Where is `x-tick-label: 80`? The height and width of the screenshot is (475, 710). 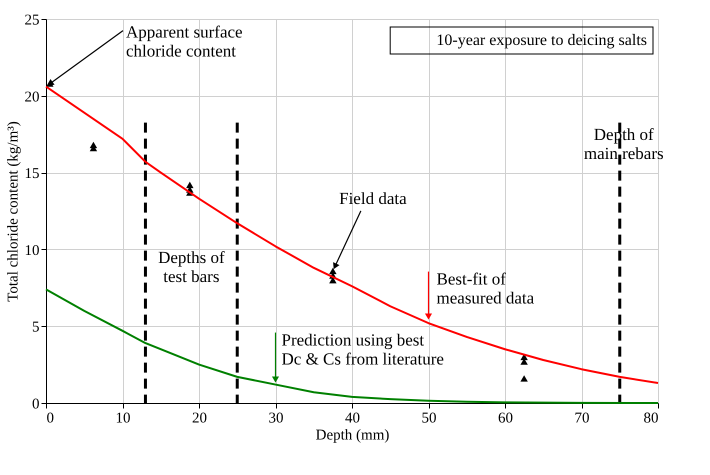
x-tick-label: 80 is located at coordinates (651, 418).